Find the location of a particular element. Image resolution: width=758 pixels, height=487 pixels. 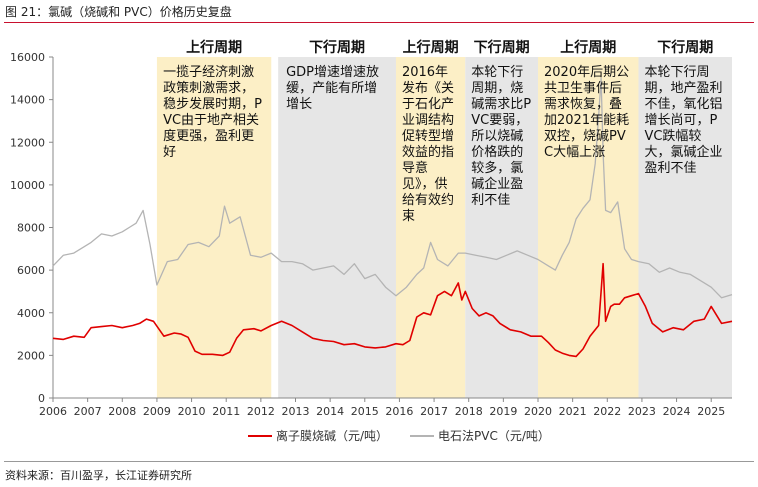

y-tick-label: 8000 is located at coordinates (31, 228).